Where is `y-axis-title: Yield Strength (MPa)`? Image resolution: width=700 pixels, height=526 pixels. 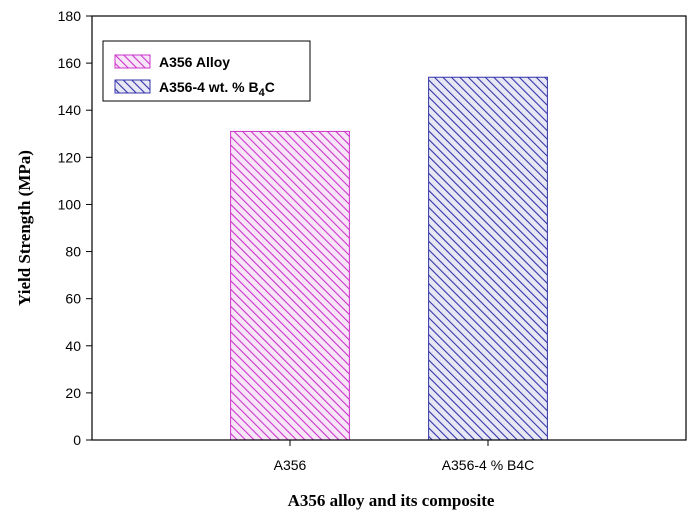 y-axis-title: Yield Strength (MPa) is located at coordinates (24, 228).